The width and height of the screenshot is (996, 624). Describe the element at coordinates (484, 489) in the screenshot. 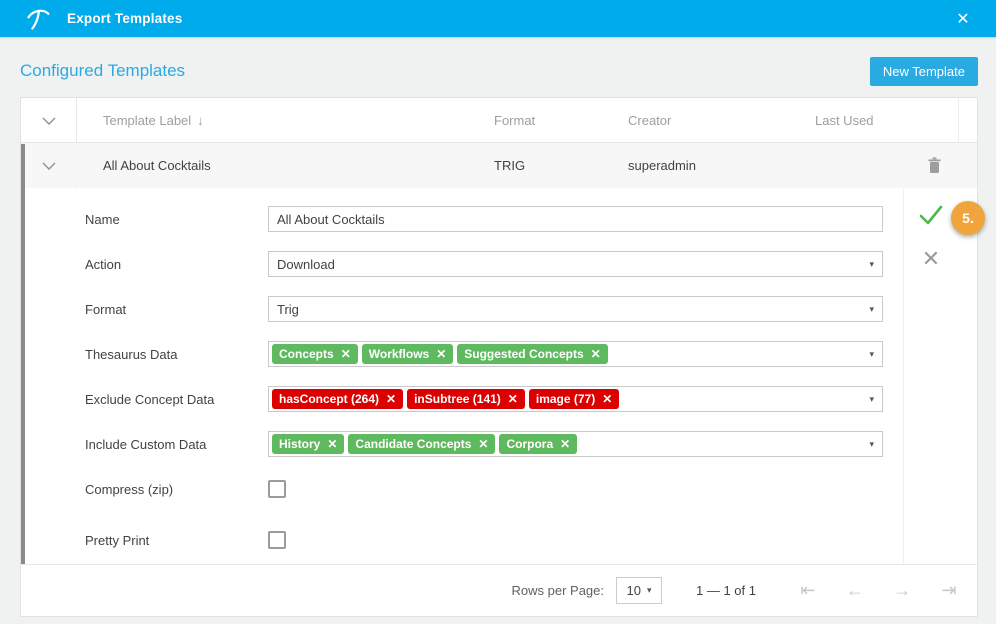

I see `form-row-compress: Compress (zip)` at that location.